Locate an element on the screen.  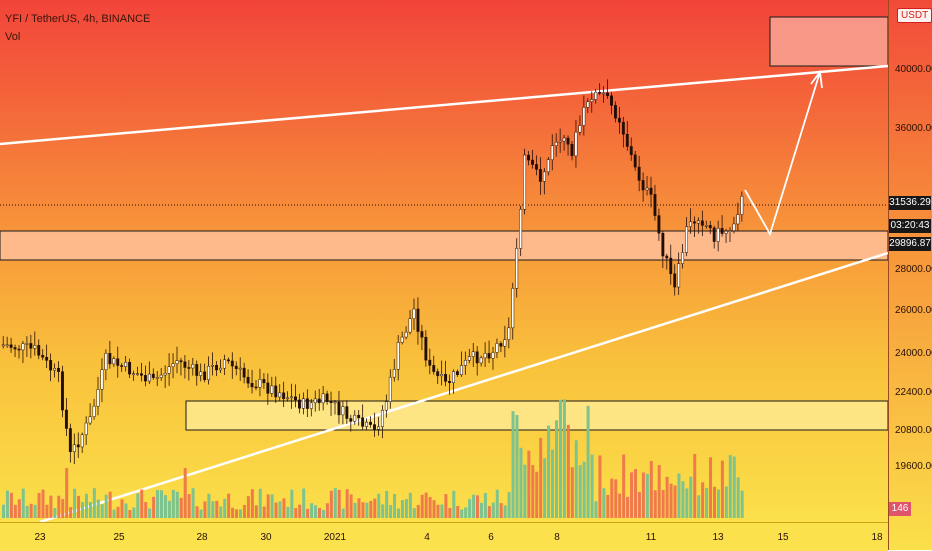
price-tick: 24000.00 is located at coordinates (913, 353).